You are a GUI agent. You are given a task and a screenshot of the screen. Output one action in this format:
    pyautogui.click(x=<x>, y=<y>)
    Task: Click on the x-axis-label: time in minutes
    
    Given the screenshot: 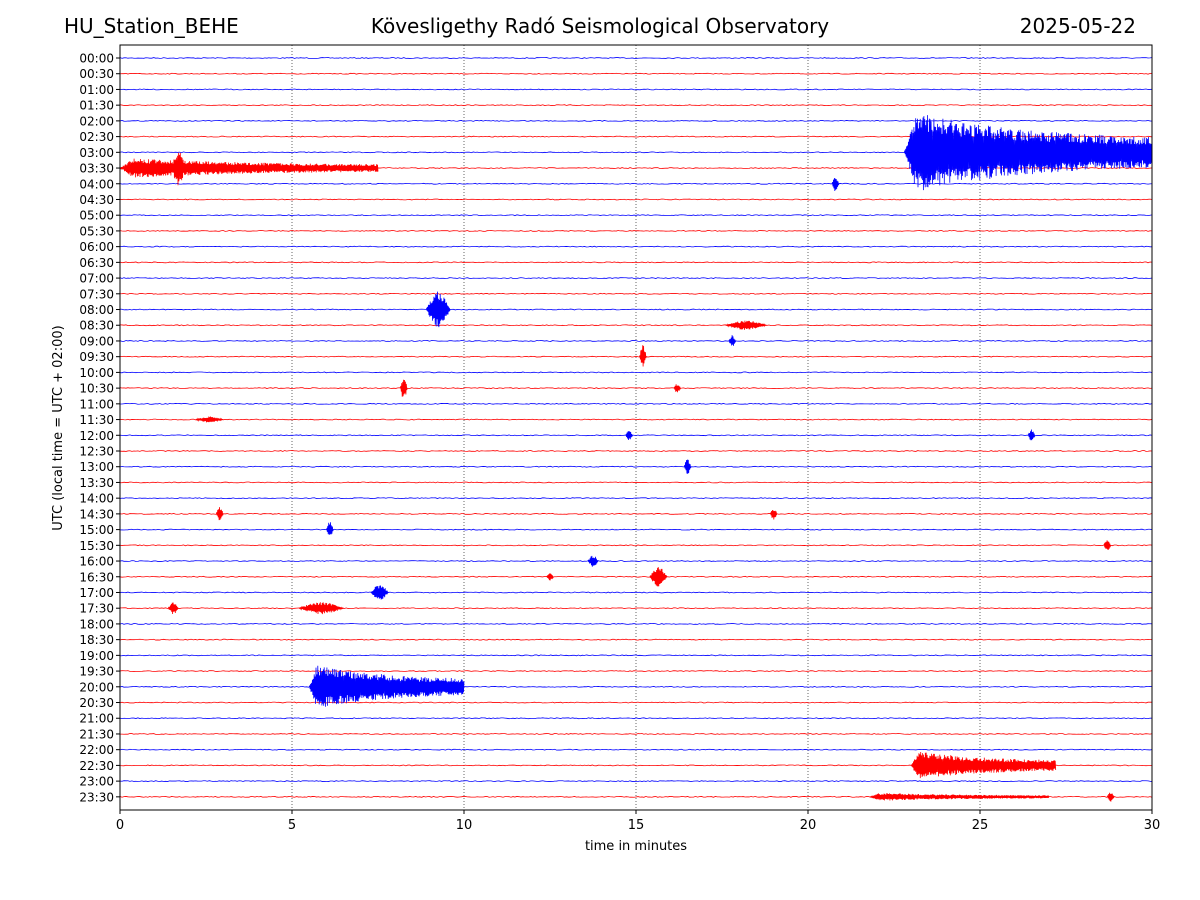 What is the action you would take?
    pyautogui.click(x=636, y=846)
    